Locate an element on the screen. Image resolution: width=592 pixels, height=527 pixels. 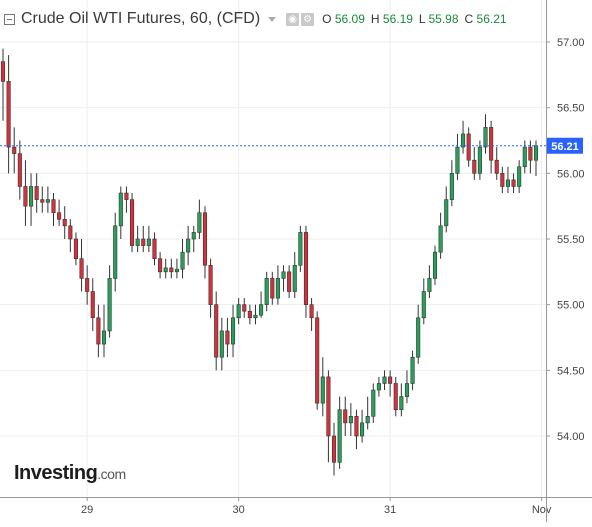
chevron-down-icon is located at coordinates (272, 19).